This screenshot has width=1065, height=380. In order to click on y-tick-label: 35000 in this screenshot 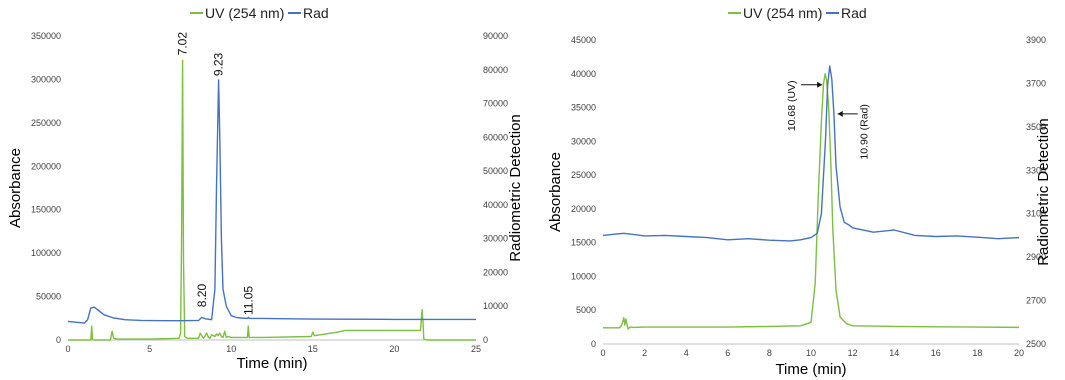, I will do `click(583, 108)`.